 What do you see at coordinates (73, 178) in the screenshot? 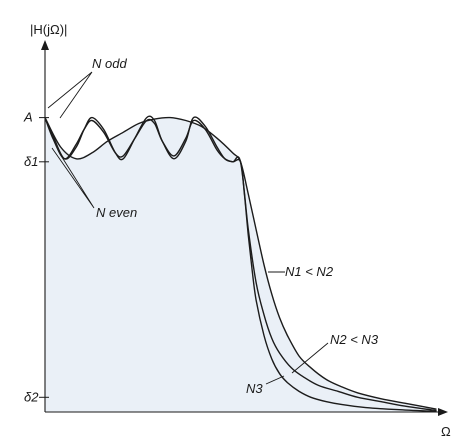
I see `n-even-leader` at bounding box center [73, 178].